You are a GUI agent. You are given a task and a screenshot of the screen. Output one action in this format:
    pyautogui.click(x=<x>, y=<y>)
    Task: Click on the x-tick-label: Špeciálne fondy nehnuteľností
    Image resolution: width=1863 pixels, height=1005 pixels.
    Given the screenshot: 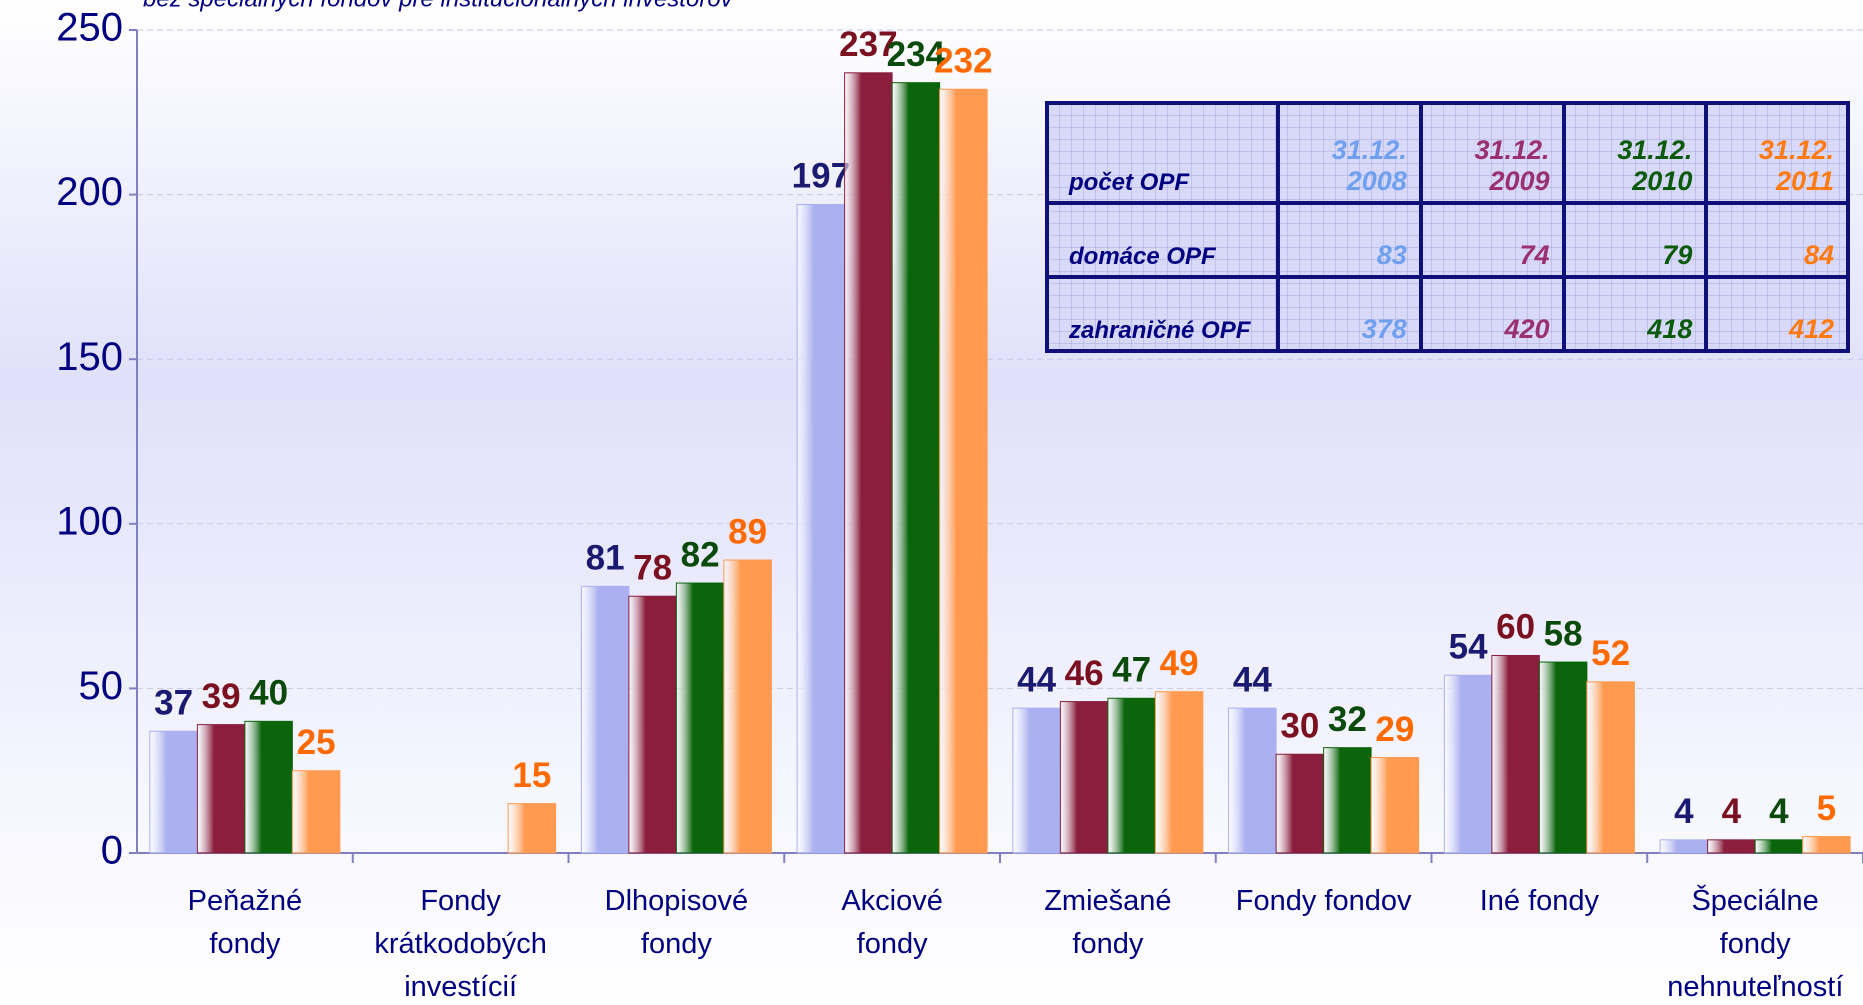 What is the action you would take?
    pyautogui.click(x=1755, y=944)
    